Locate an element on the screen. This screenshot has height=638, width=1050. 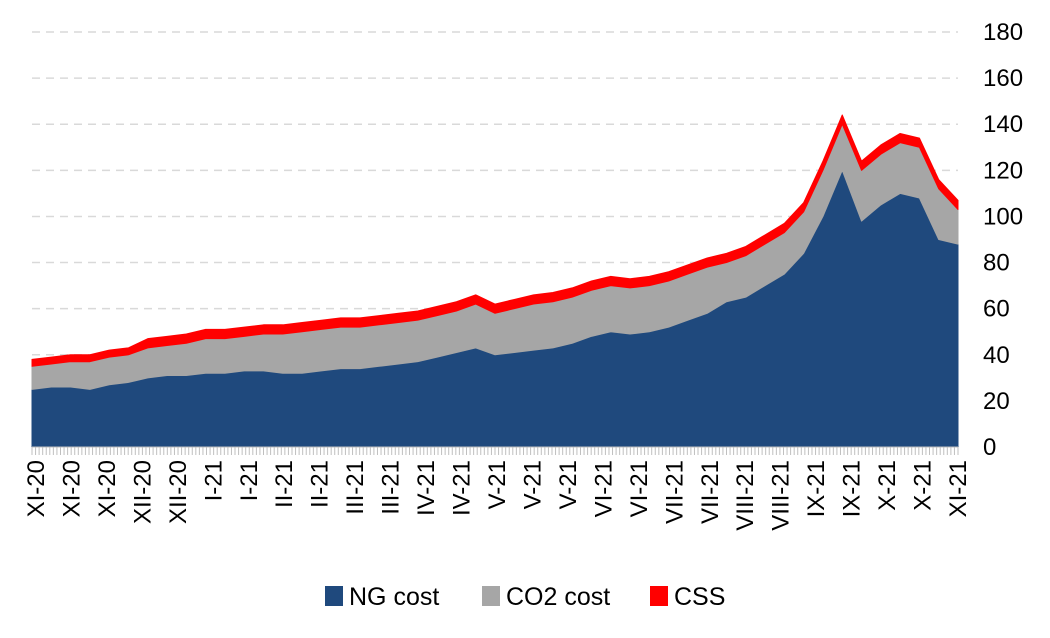
y-tick-label: 40 is located at coordinates (996, 355).